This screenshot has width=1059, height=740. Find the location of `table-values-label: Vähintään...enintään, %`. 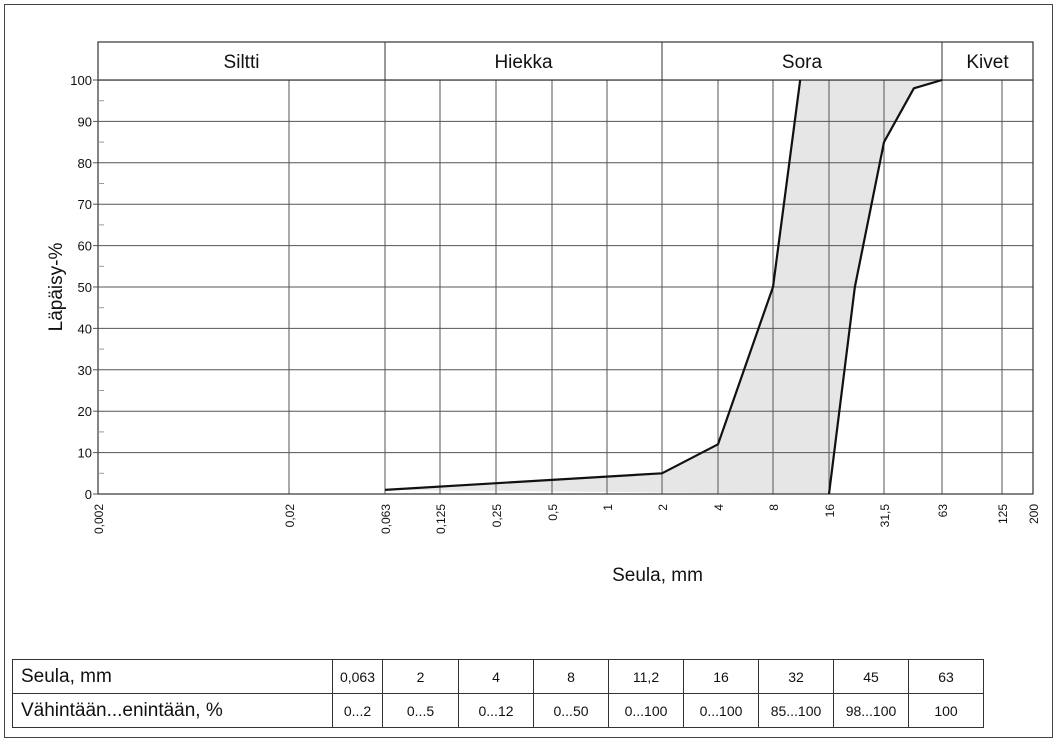

table-values-label: Vähintään...enintään, % is located at coordinates (172, 710).